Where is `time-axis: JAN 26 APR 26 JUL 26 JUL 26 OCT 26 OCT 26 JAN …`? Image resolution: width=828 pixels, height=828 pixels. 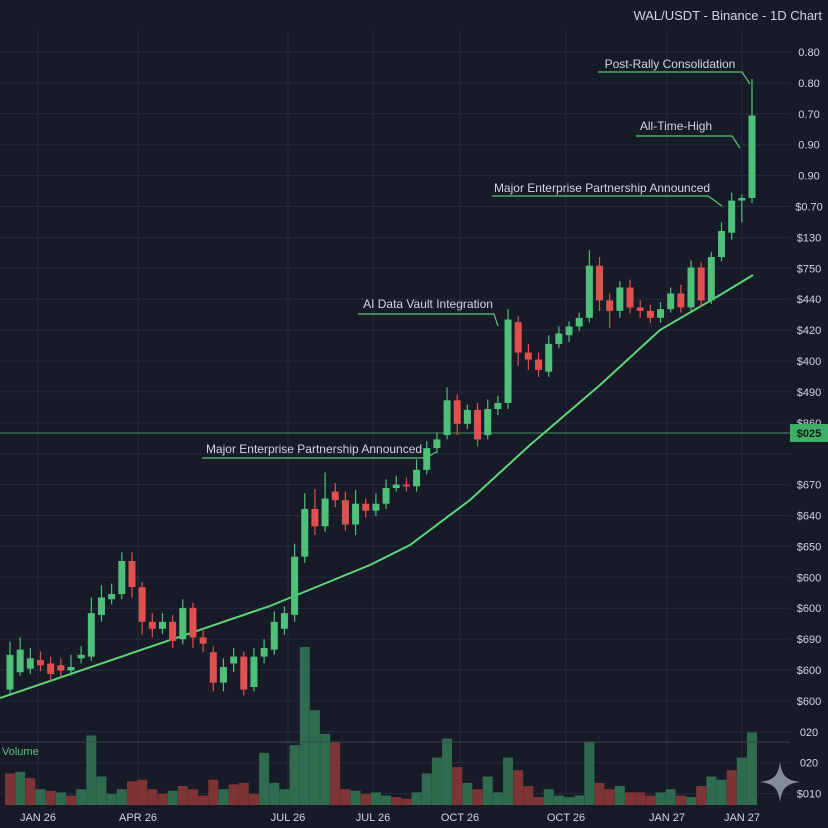
time-axis: JAN 26 APR 26 JUL 26 JUL 26 OCT 26 OCT 26 JAN … is located at coordinates (390, 818).